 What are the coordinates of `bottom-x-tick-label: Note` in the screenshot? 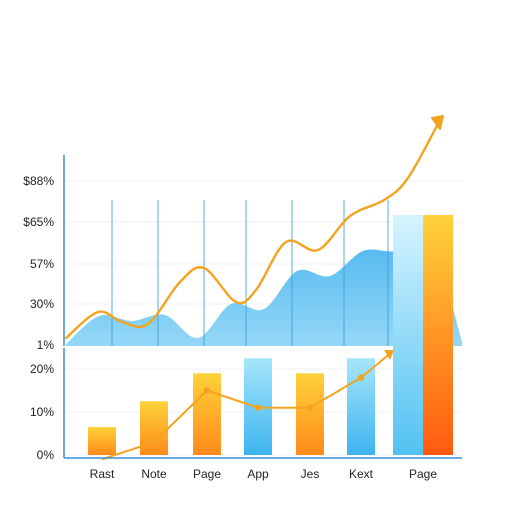 It's located at (154, 474).